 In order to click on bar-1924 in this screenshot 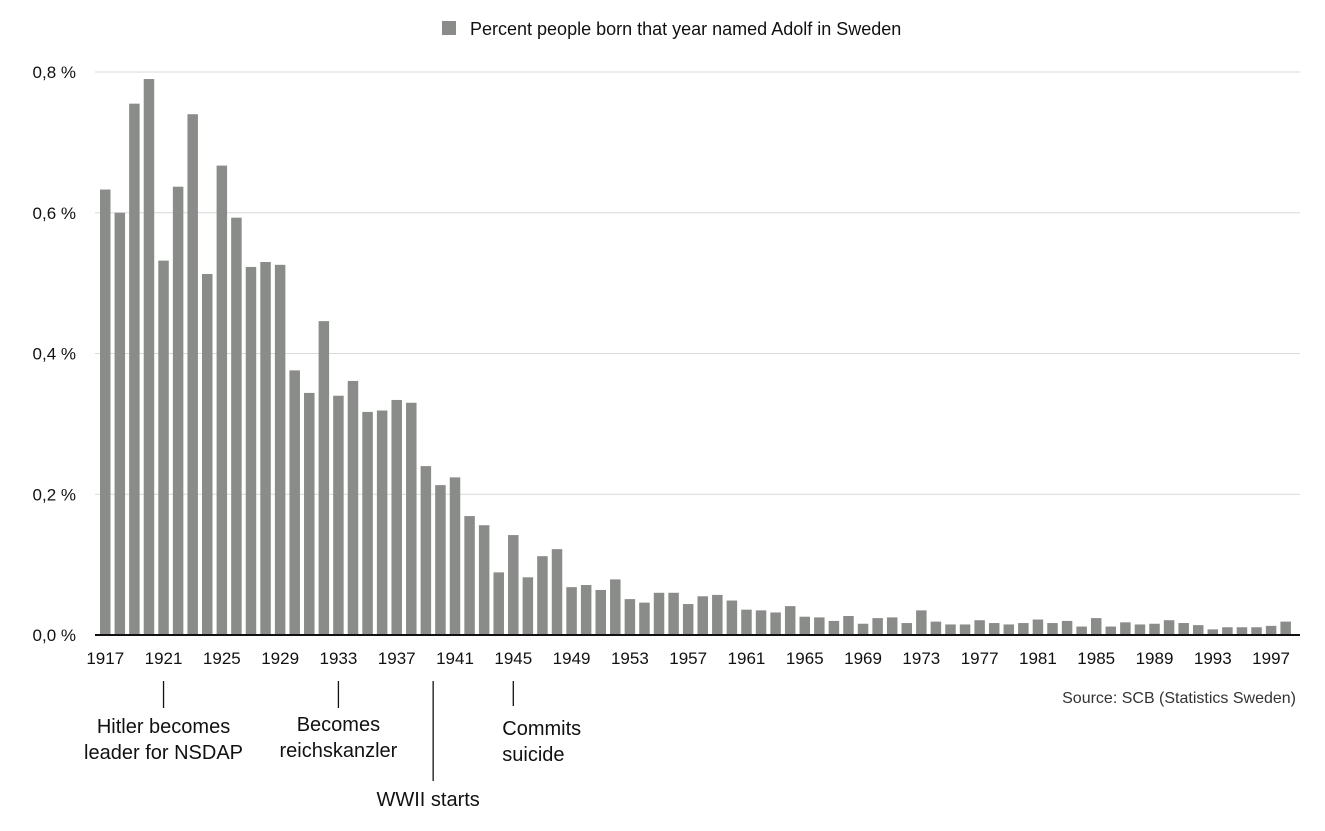, I will do `click(207, 454)`.